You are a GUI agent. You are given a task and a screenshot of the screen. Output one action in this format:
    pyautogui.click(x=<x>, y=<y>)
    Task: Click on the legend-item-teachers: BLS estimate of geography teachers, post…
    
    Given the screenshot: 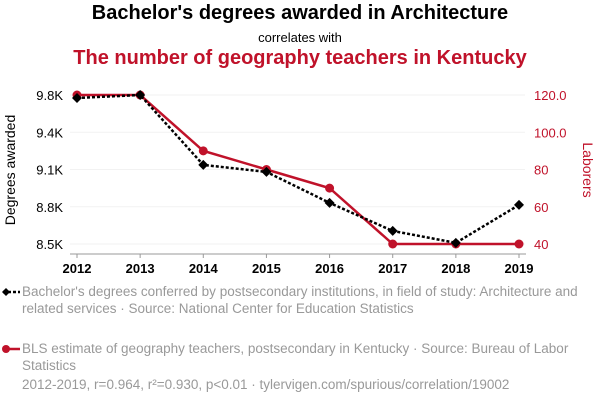 What is the action you would take?
    pyautogui.click(x=302, y=357)
    